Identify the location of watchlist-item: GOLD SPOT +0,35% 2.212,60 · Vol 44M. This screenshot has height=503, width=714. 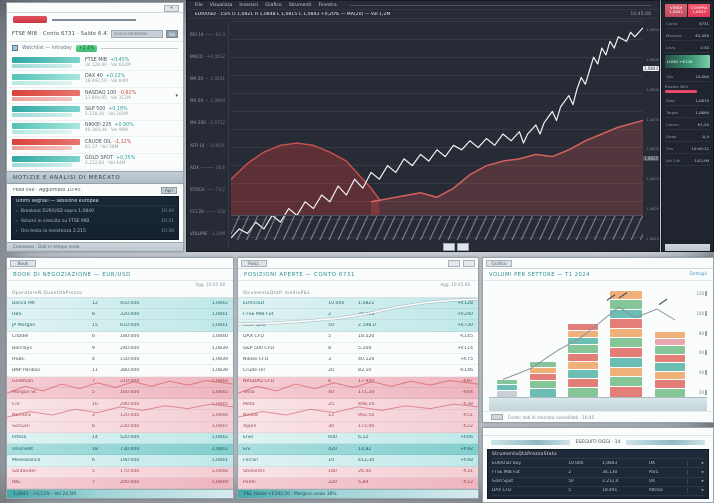
(95, 162).